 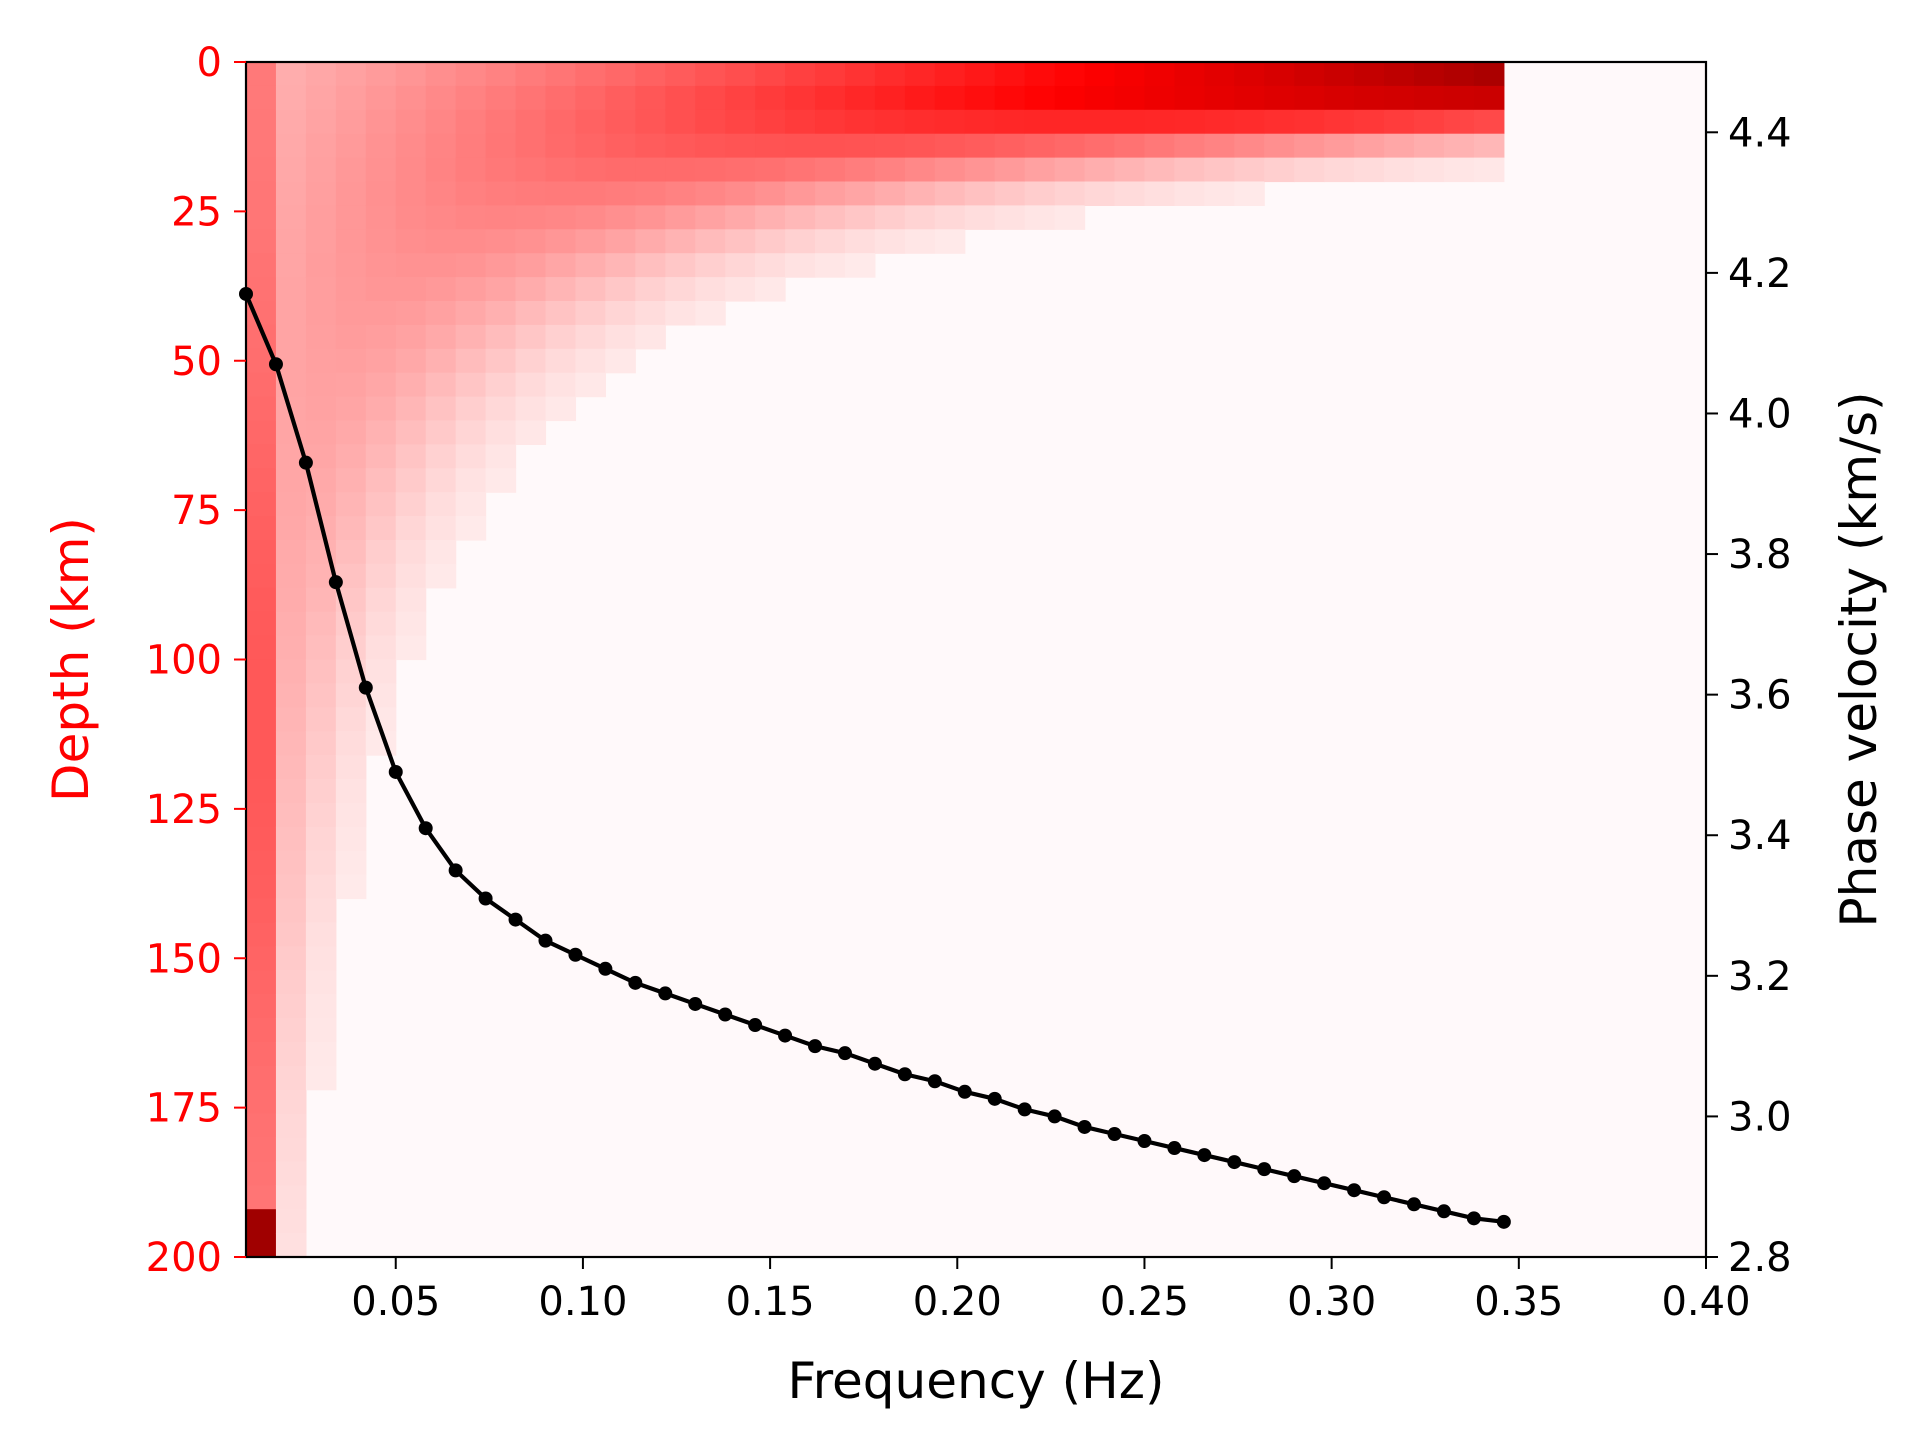 What do you see at coordinates (1760, 414) in the screenshot?
I see `right-y-tick-label: 4.0` at bounding box center [1760, 414].